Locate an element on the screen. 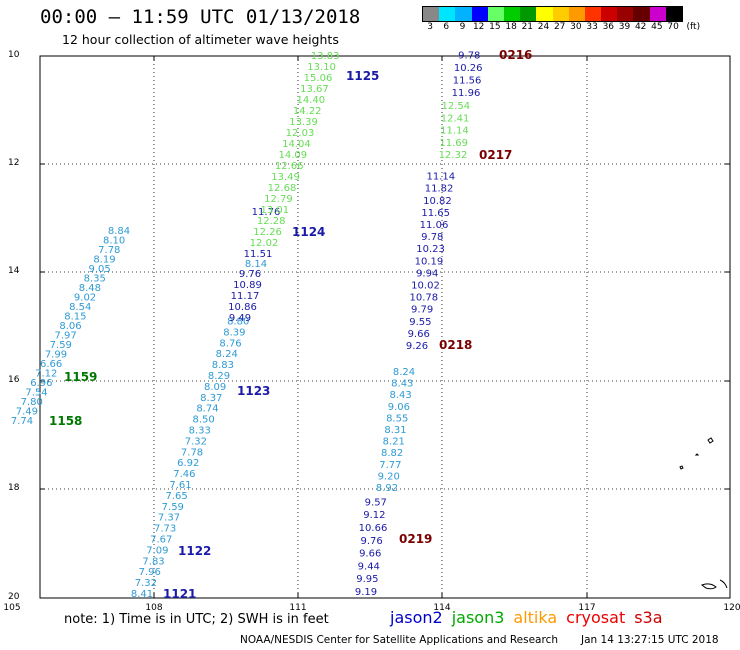 This screenshot has height=650, width=740. wave-height-value: 13.10 is located at coordinates (321, 67).